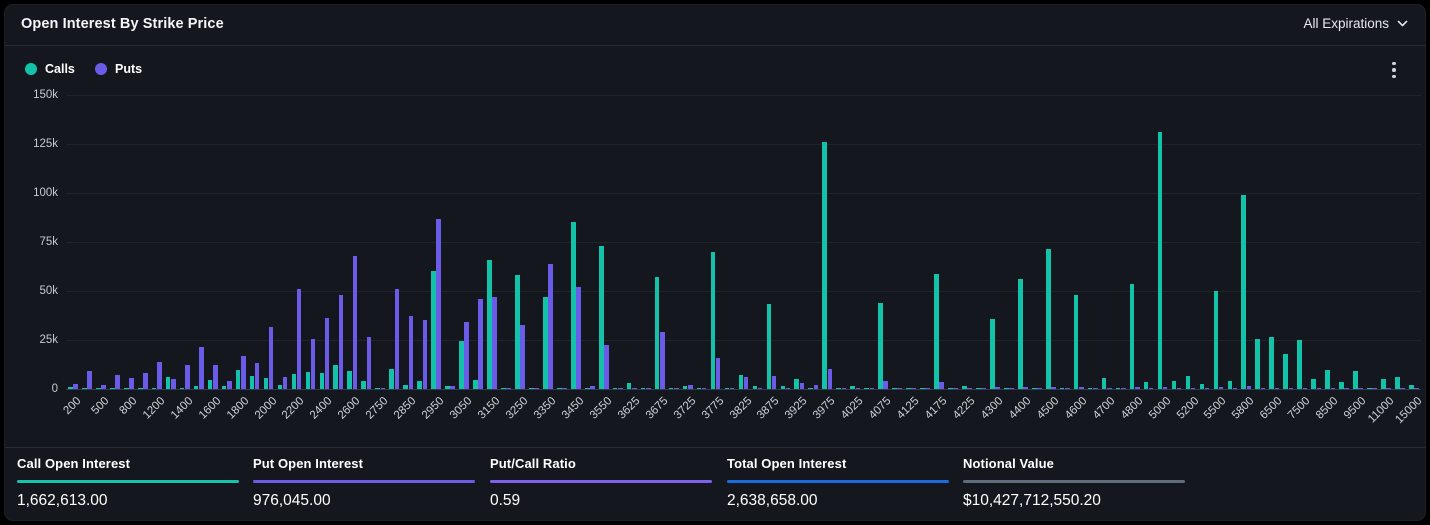 The width and height of the screenshot is (1430, 525). I want to click on expiration-filter-dropdown: All Expirations, so click(1356, 23).